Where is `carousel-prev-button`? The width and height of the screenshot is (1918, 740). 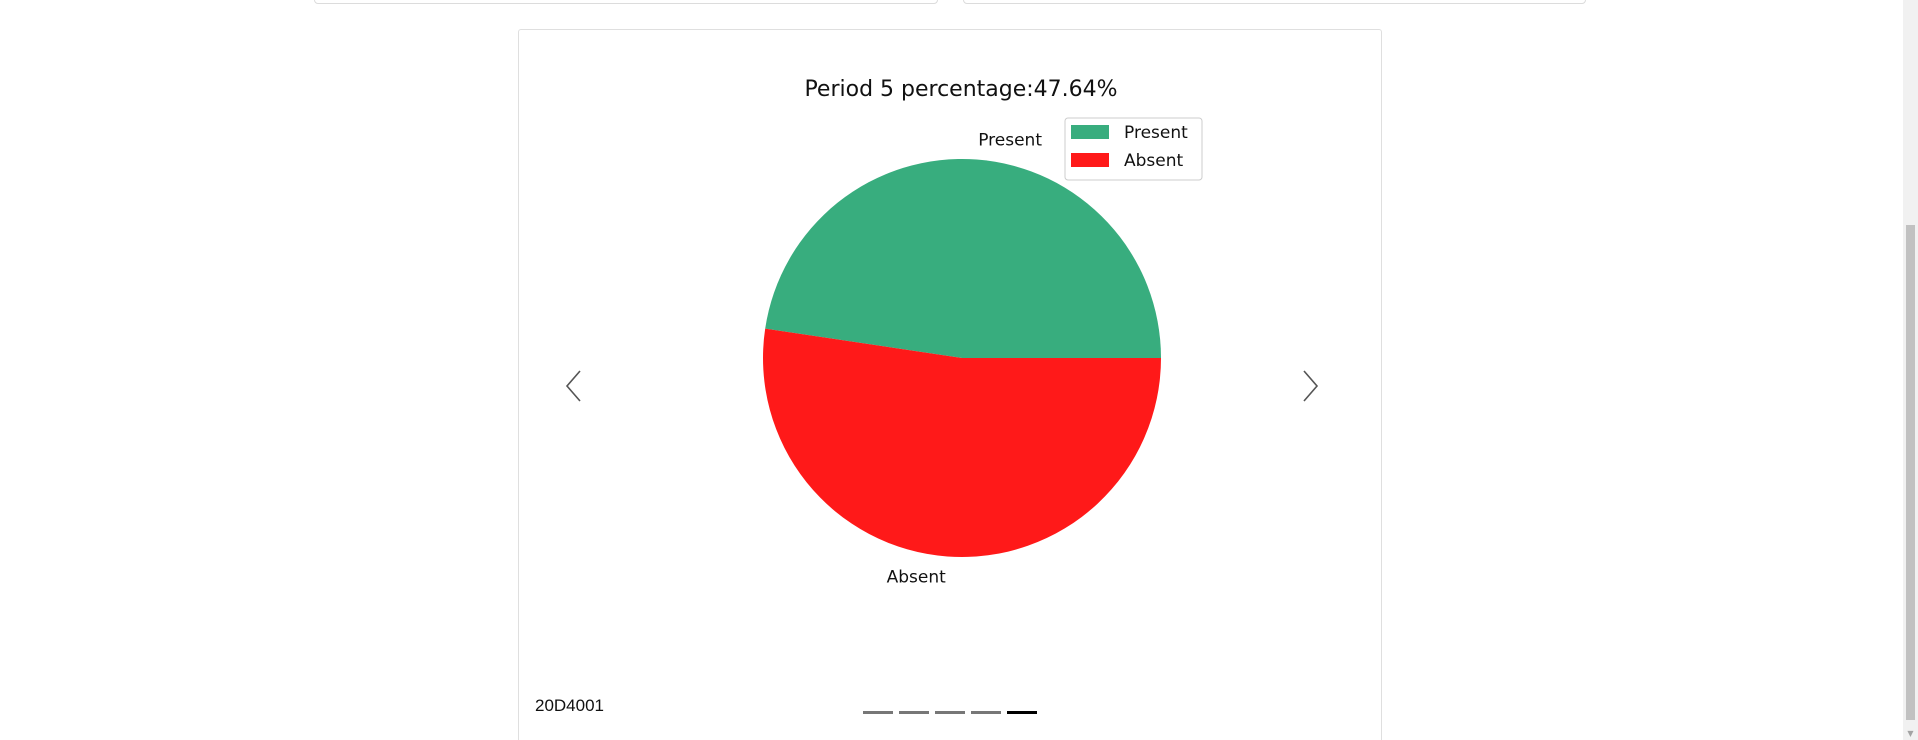
carousel-prev-button is located at coordinates (574, 386).